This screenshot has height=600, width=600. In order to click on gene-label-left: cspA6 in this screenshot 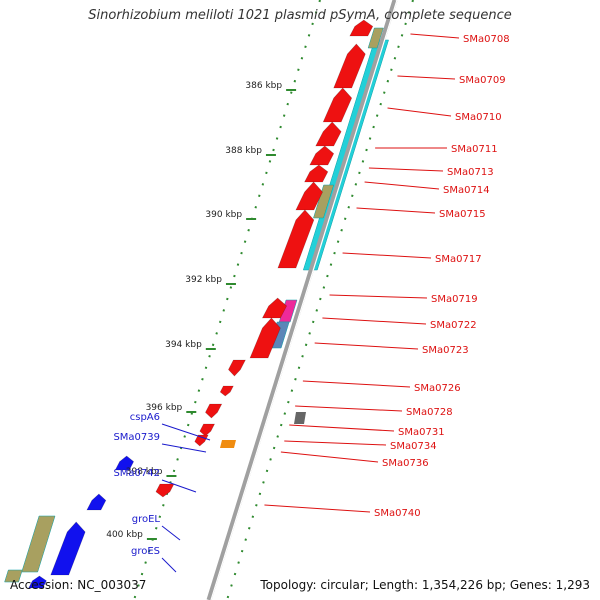, I will do `click(145, 417)`.